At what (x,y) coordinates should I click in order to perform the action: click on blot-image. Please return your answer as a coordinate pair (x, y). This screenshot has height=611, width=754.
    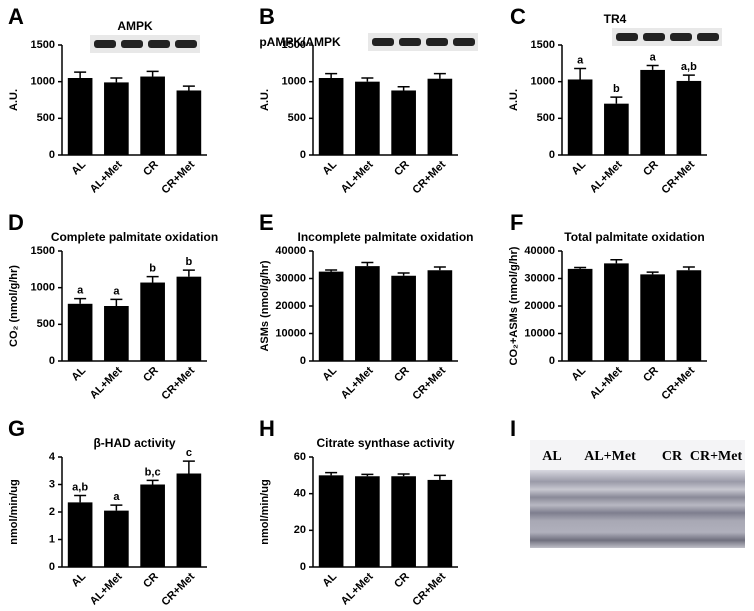
    Looking at the image, I should click on (145, 44).